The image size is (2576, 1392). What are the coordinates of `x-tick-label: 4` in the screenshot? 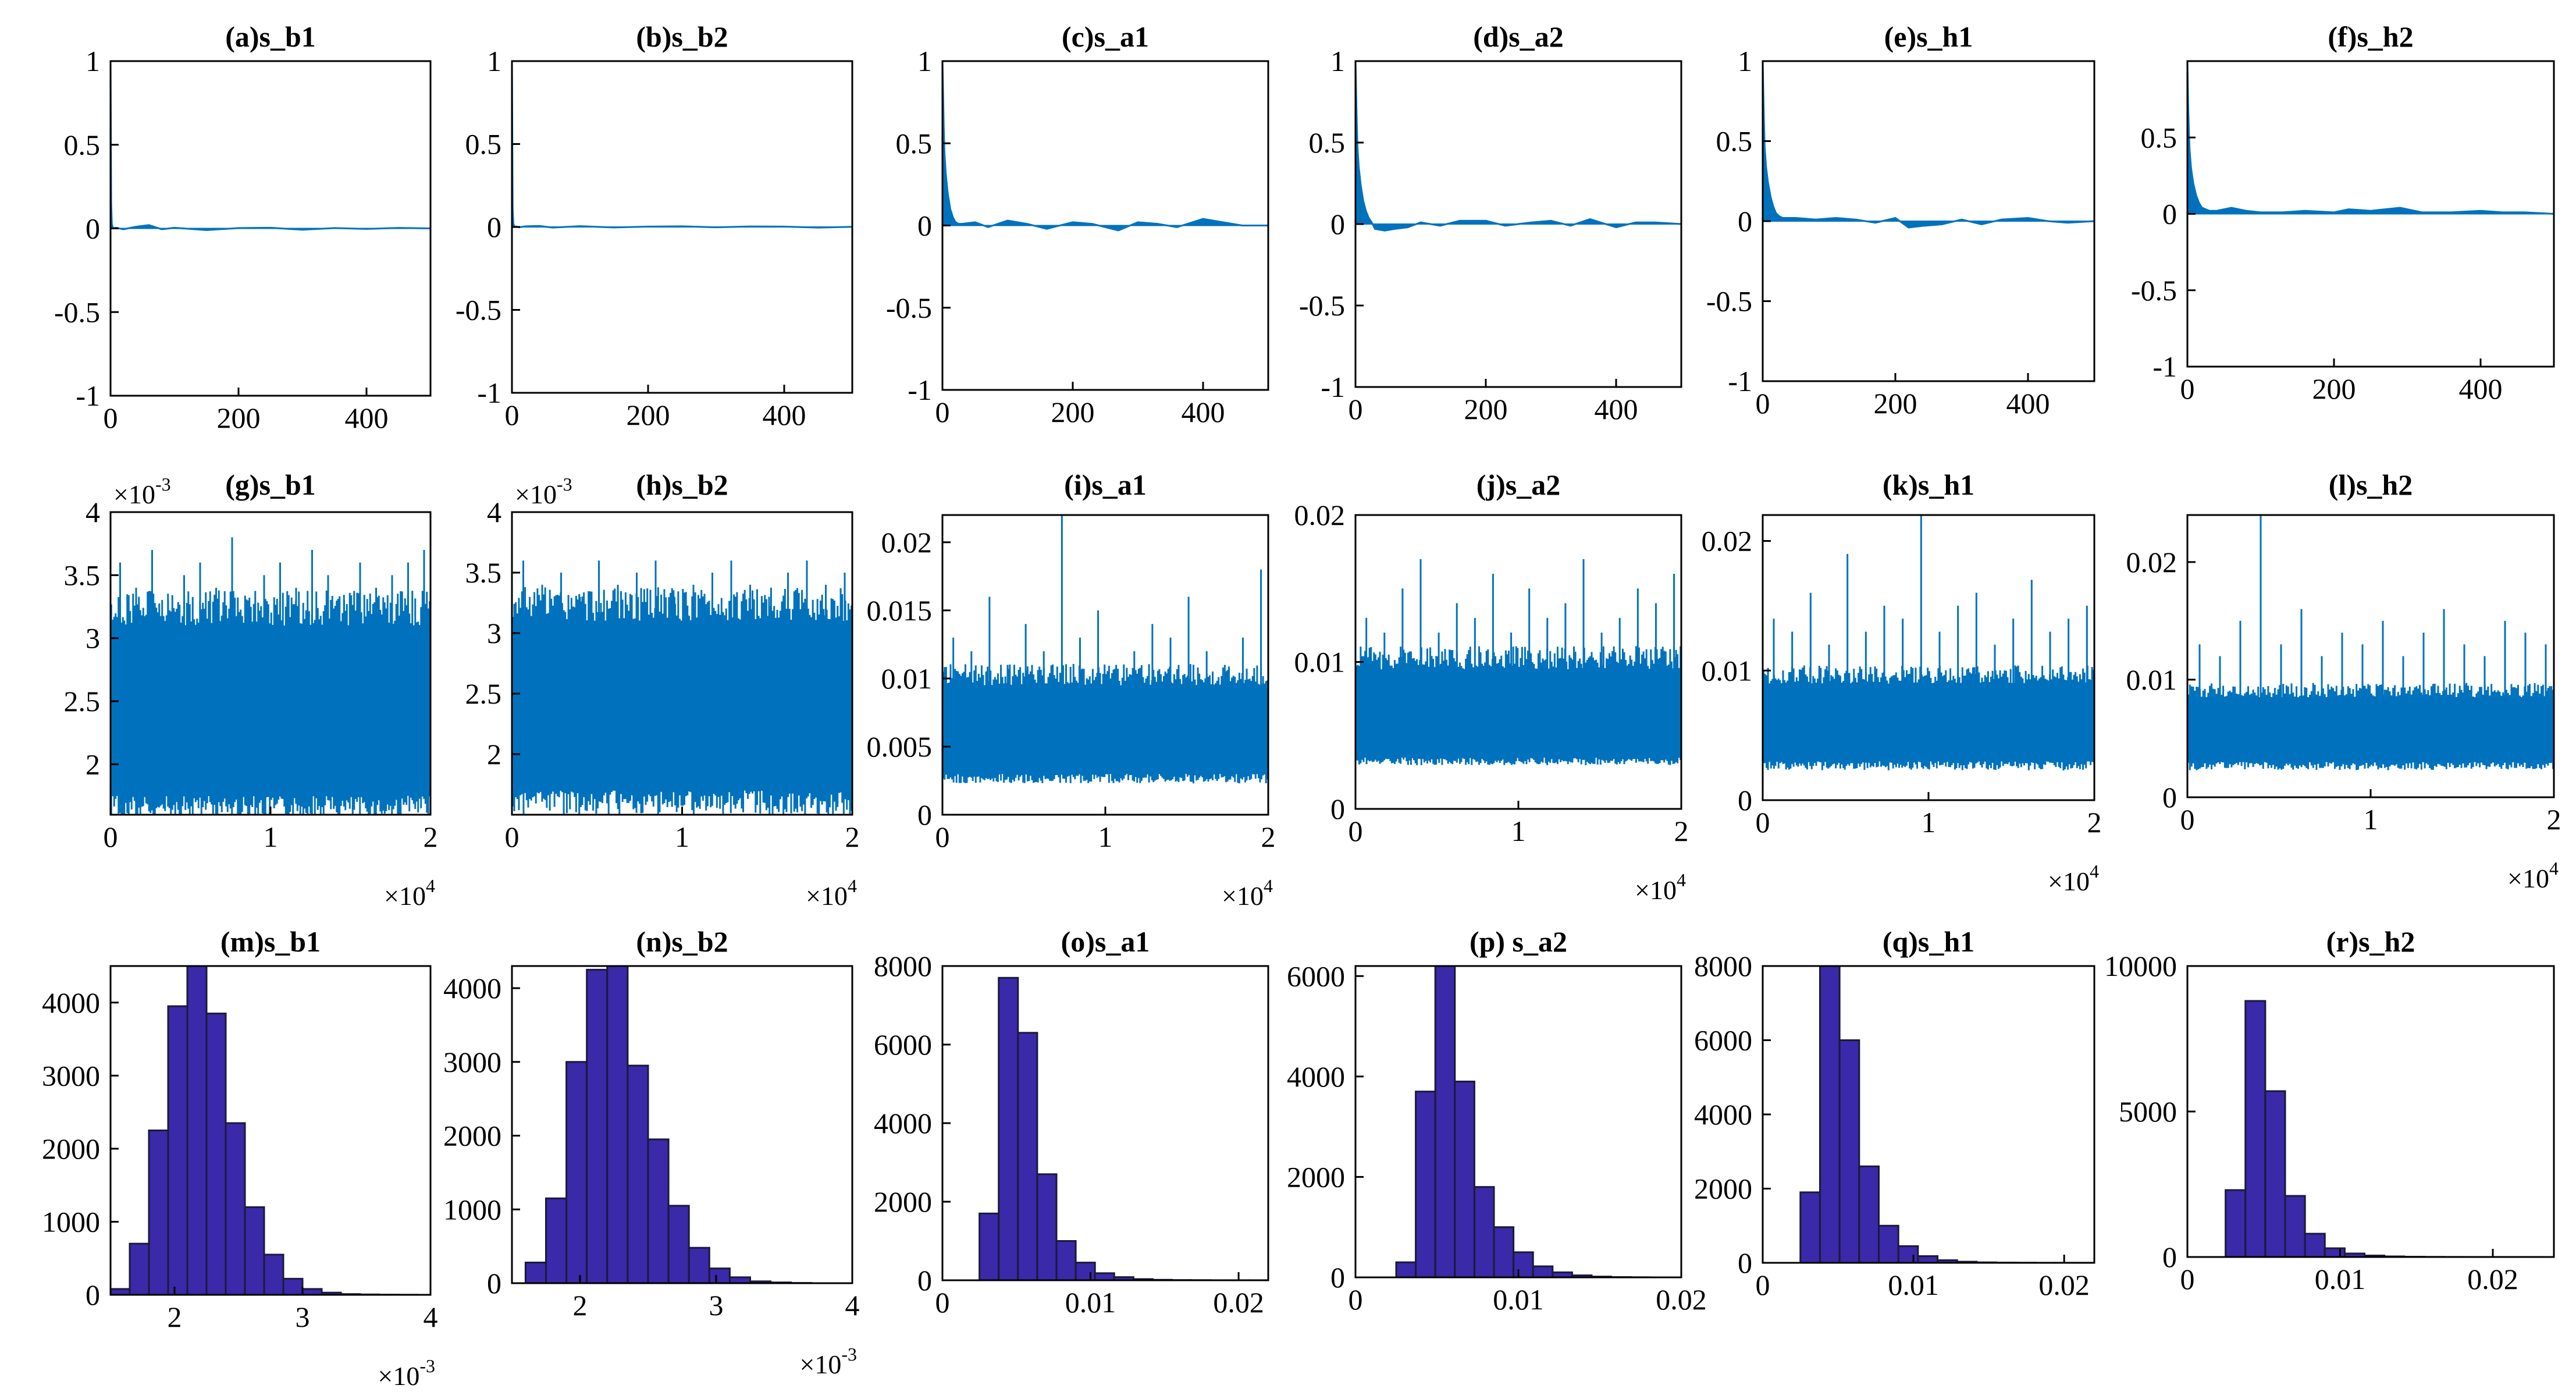 It's located at (853, 1305).